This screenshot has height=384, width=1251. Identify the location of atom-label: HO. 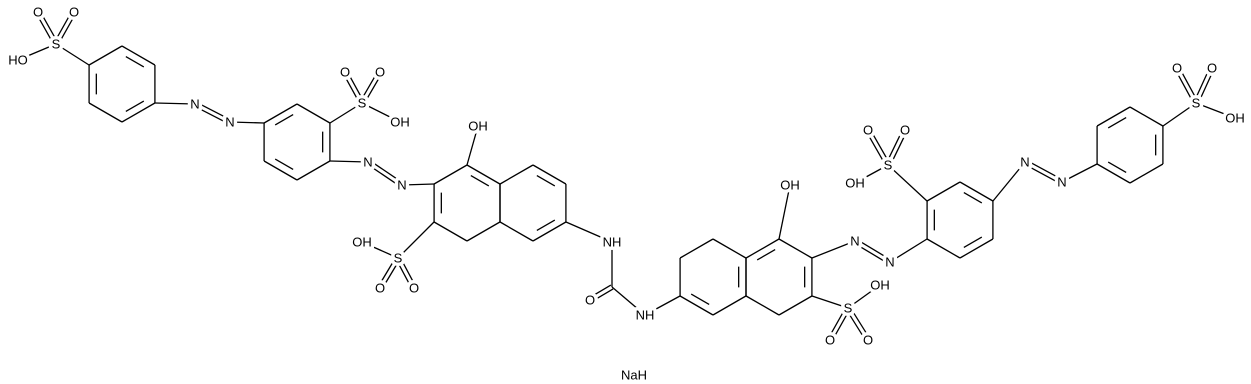
(18, 60).